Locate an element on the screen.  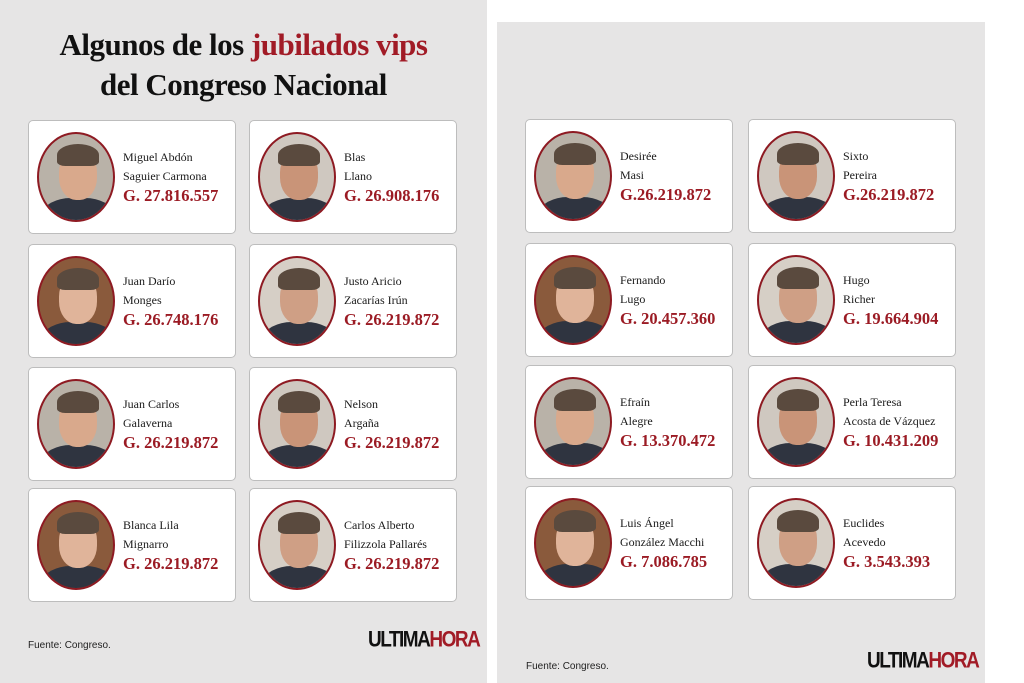
person-card: Blas Llano G. 26.908.176 is located at coordinates (353, 177).